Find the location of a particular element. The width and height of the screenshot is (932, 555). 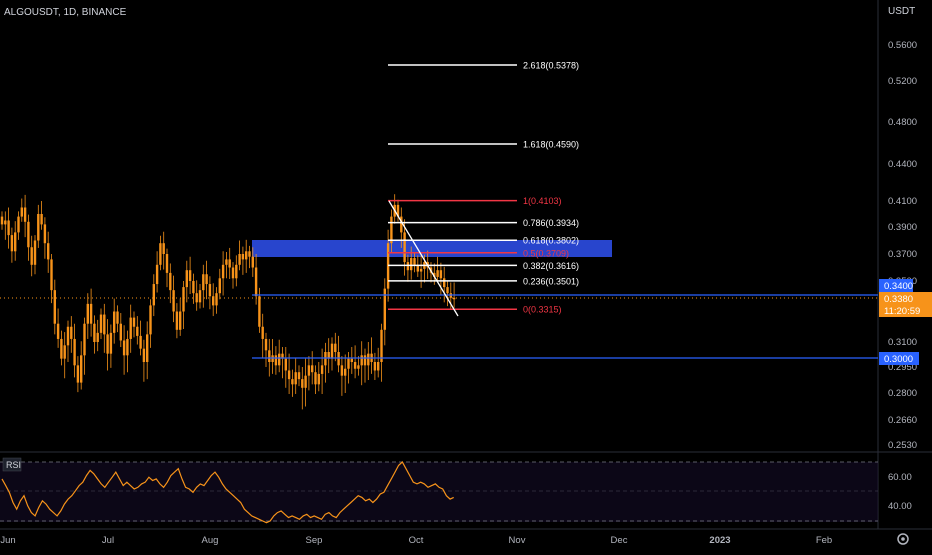

fib-label: 1.618(0.4590) is located at coordinates (551, 145).